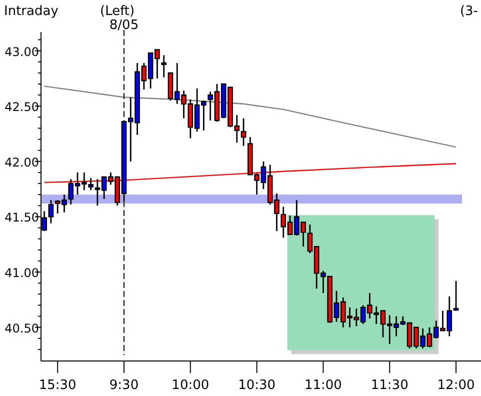 The width and height of the screenshot is (481, 396). I want to click on x-tick-label: 11:00, so click(323, 385).